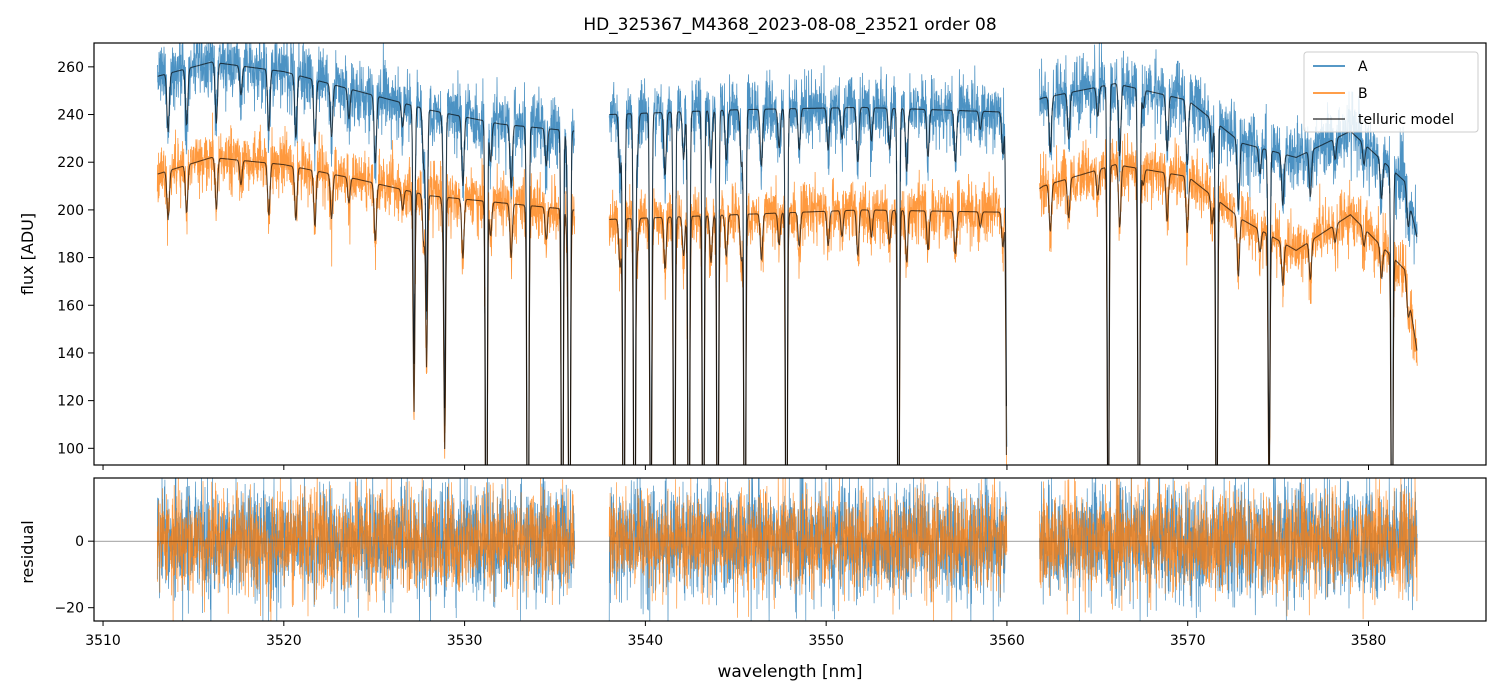 The image size is (1502, 696). I want to click on flux-y-tick-label: 260, so click(70, 68).